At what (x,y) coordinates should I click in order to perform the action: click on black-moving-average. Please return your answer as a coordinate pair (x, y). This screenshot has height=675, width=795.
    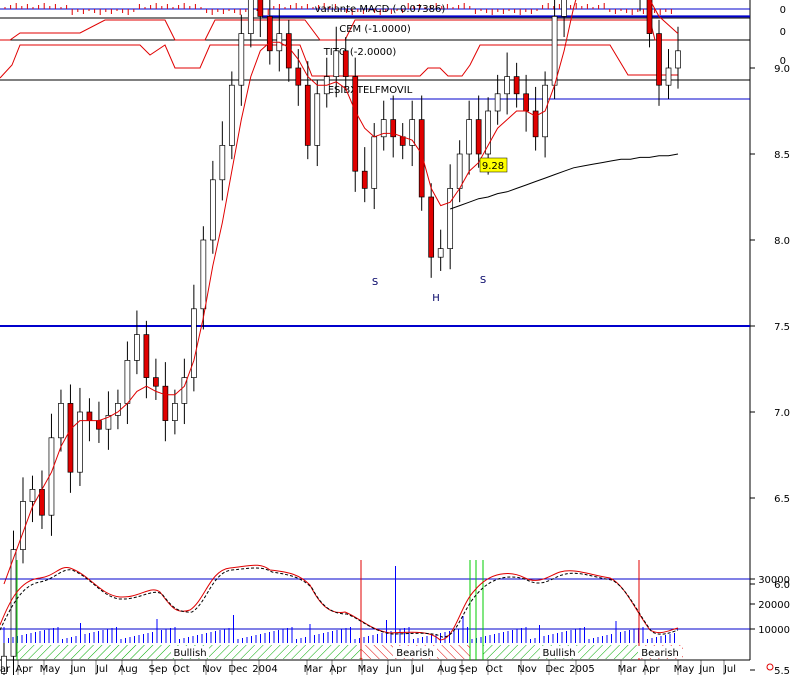
    Looking at the image, I should click on (564, 181).